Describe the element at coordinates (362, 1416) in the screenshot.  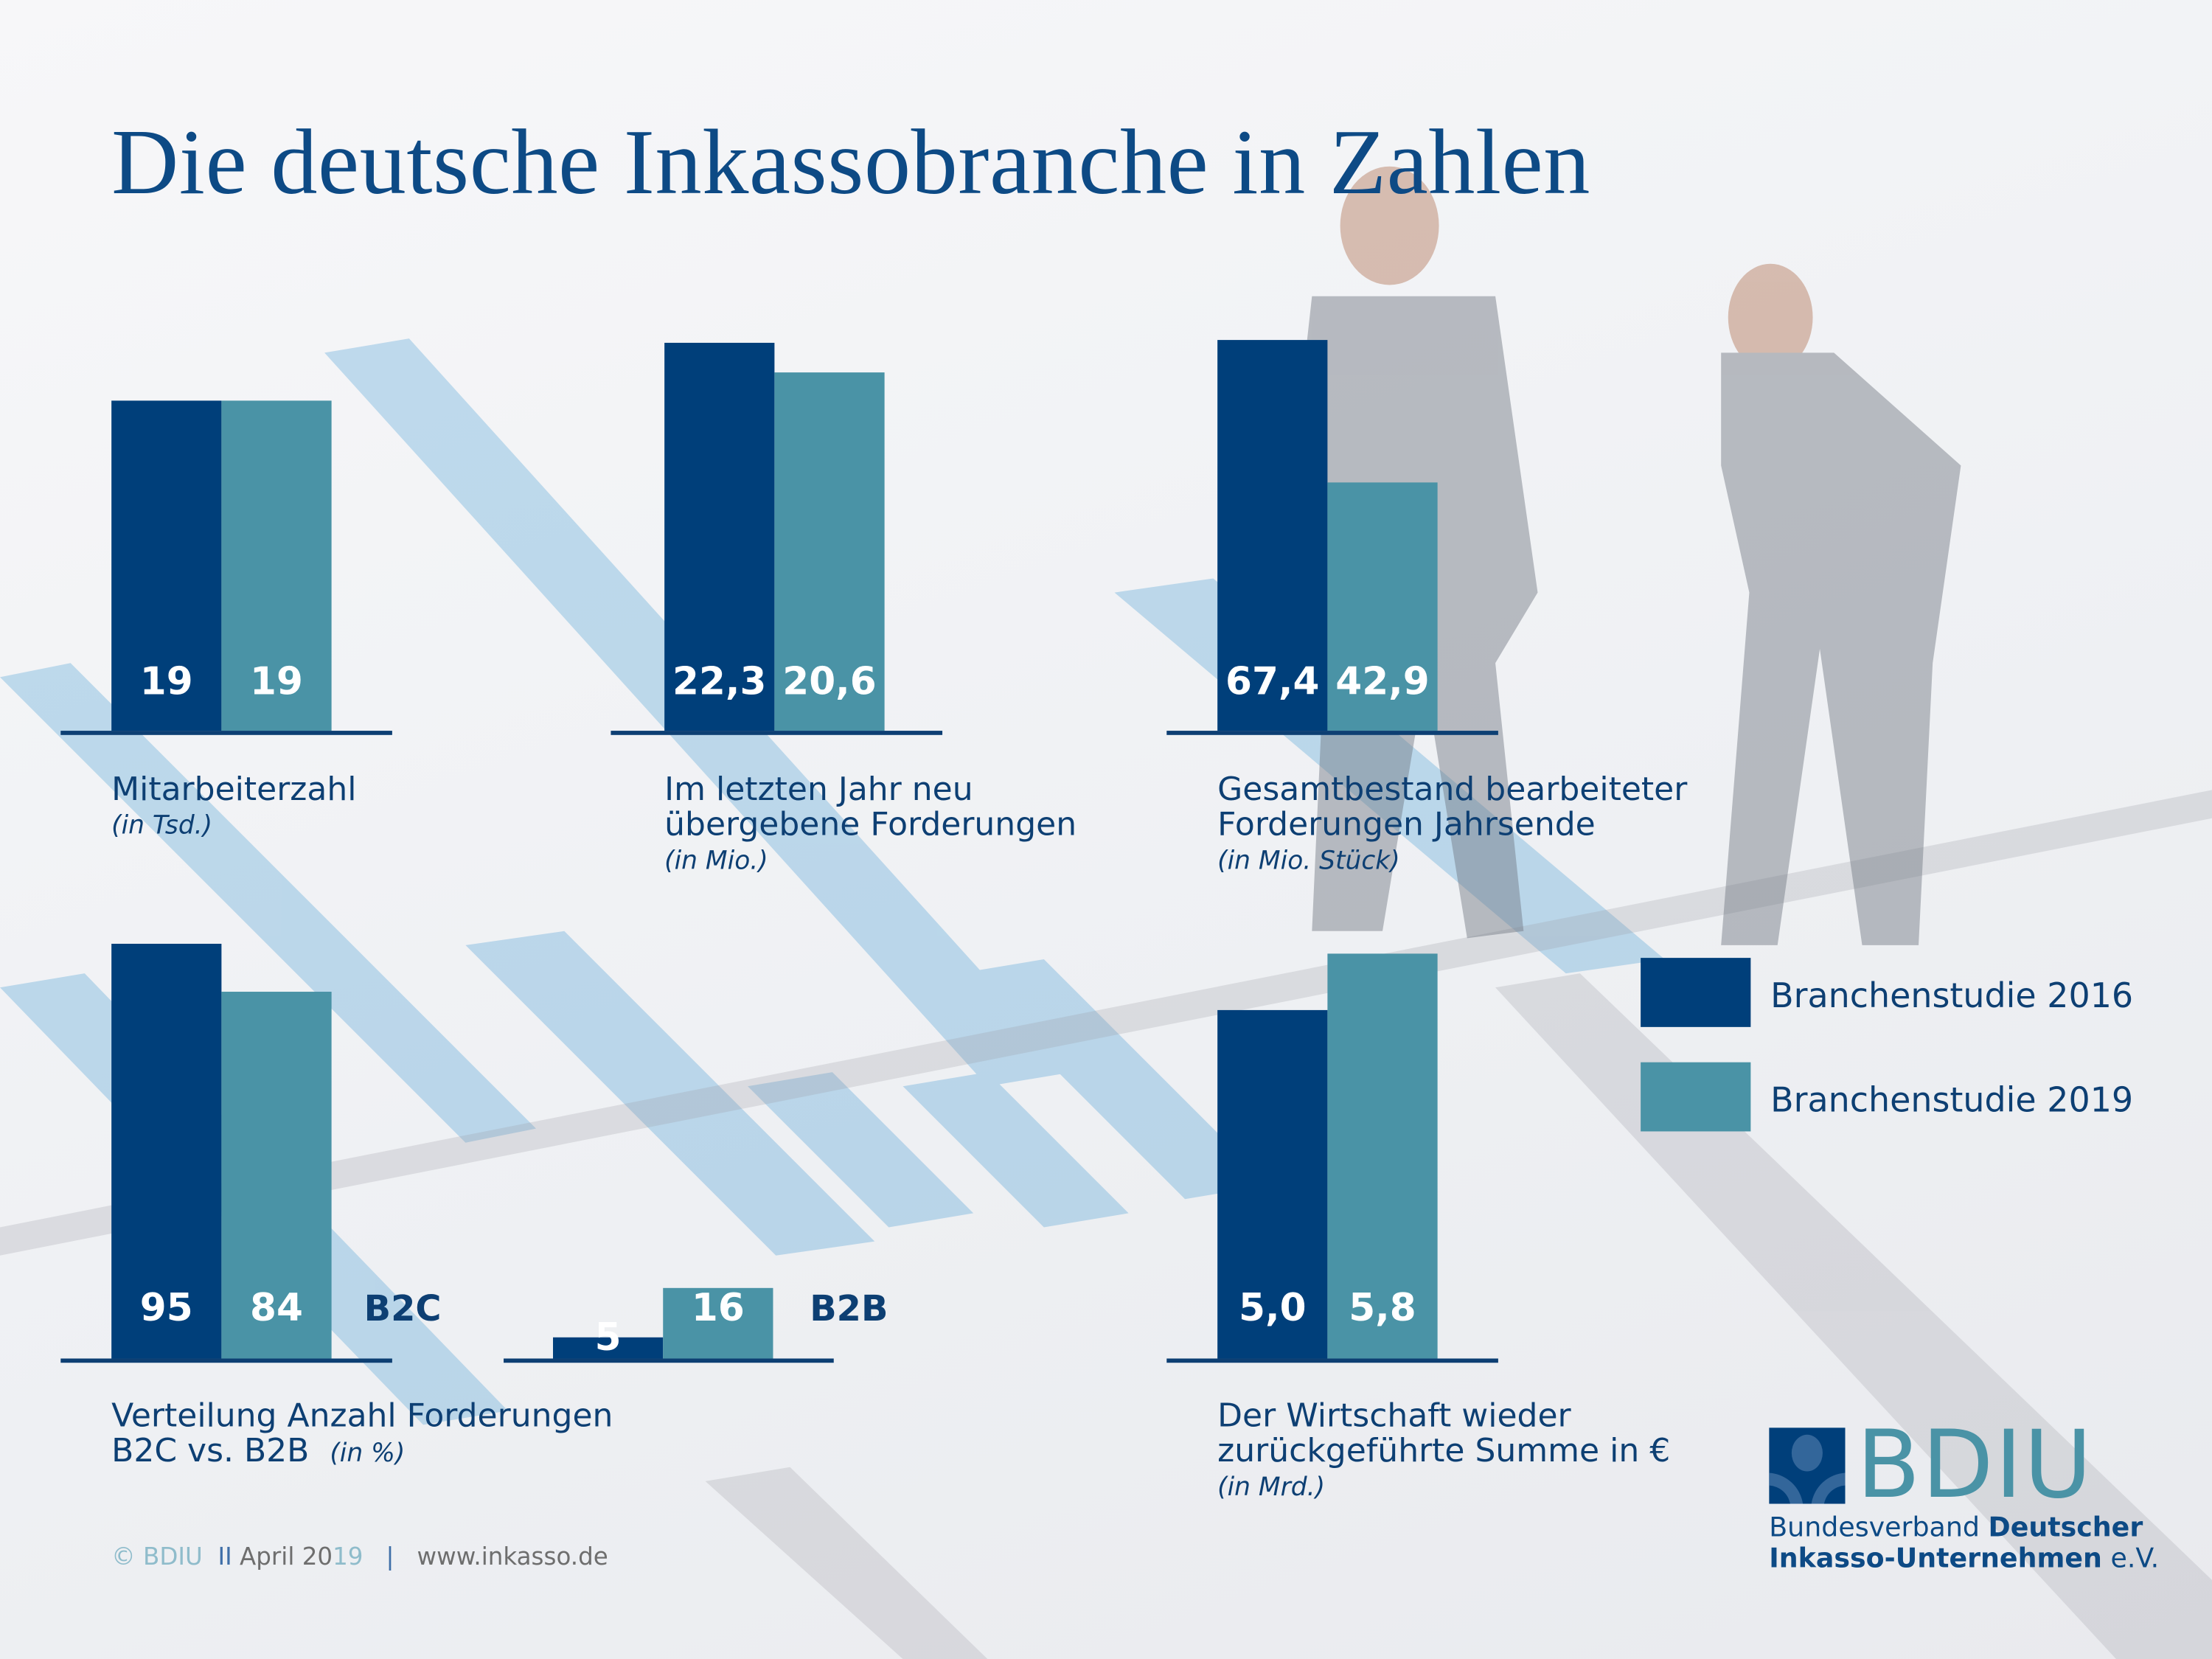
I see `chart-title-line: Verteilung Anzahl Forderungen` at that location.